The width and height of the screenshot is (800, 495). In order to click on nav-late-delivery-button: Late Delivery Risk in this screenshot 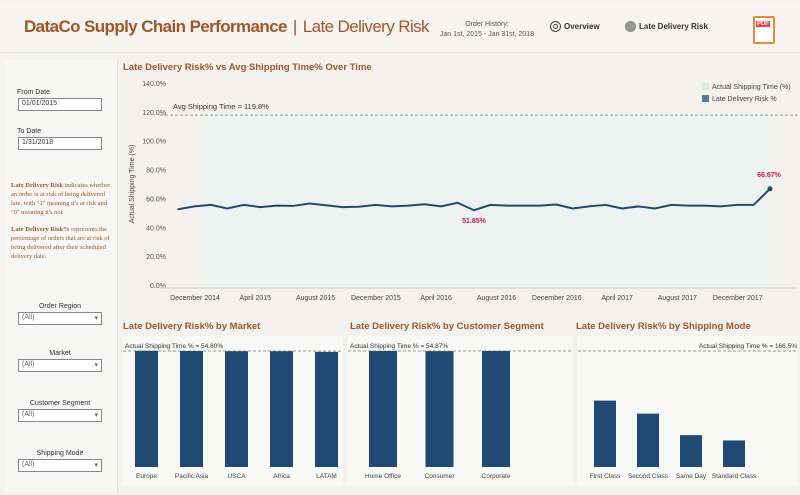, I will do `click(666, 26)`.